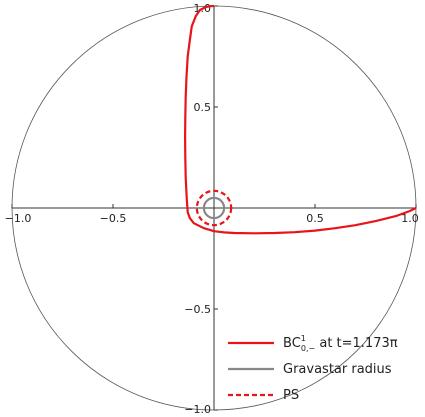  What do you see at coordinates (303, 338) in the screenshot?
I see `legend-bc-sup: 1` at bounding box center [303, 338].